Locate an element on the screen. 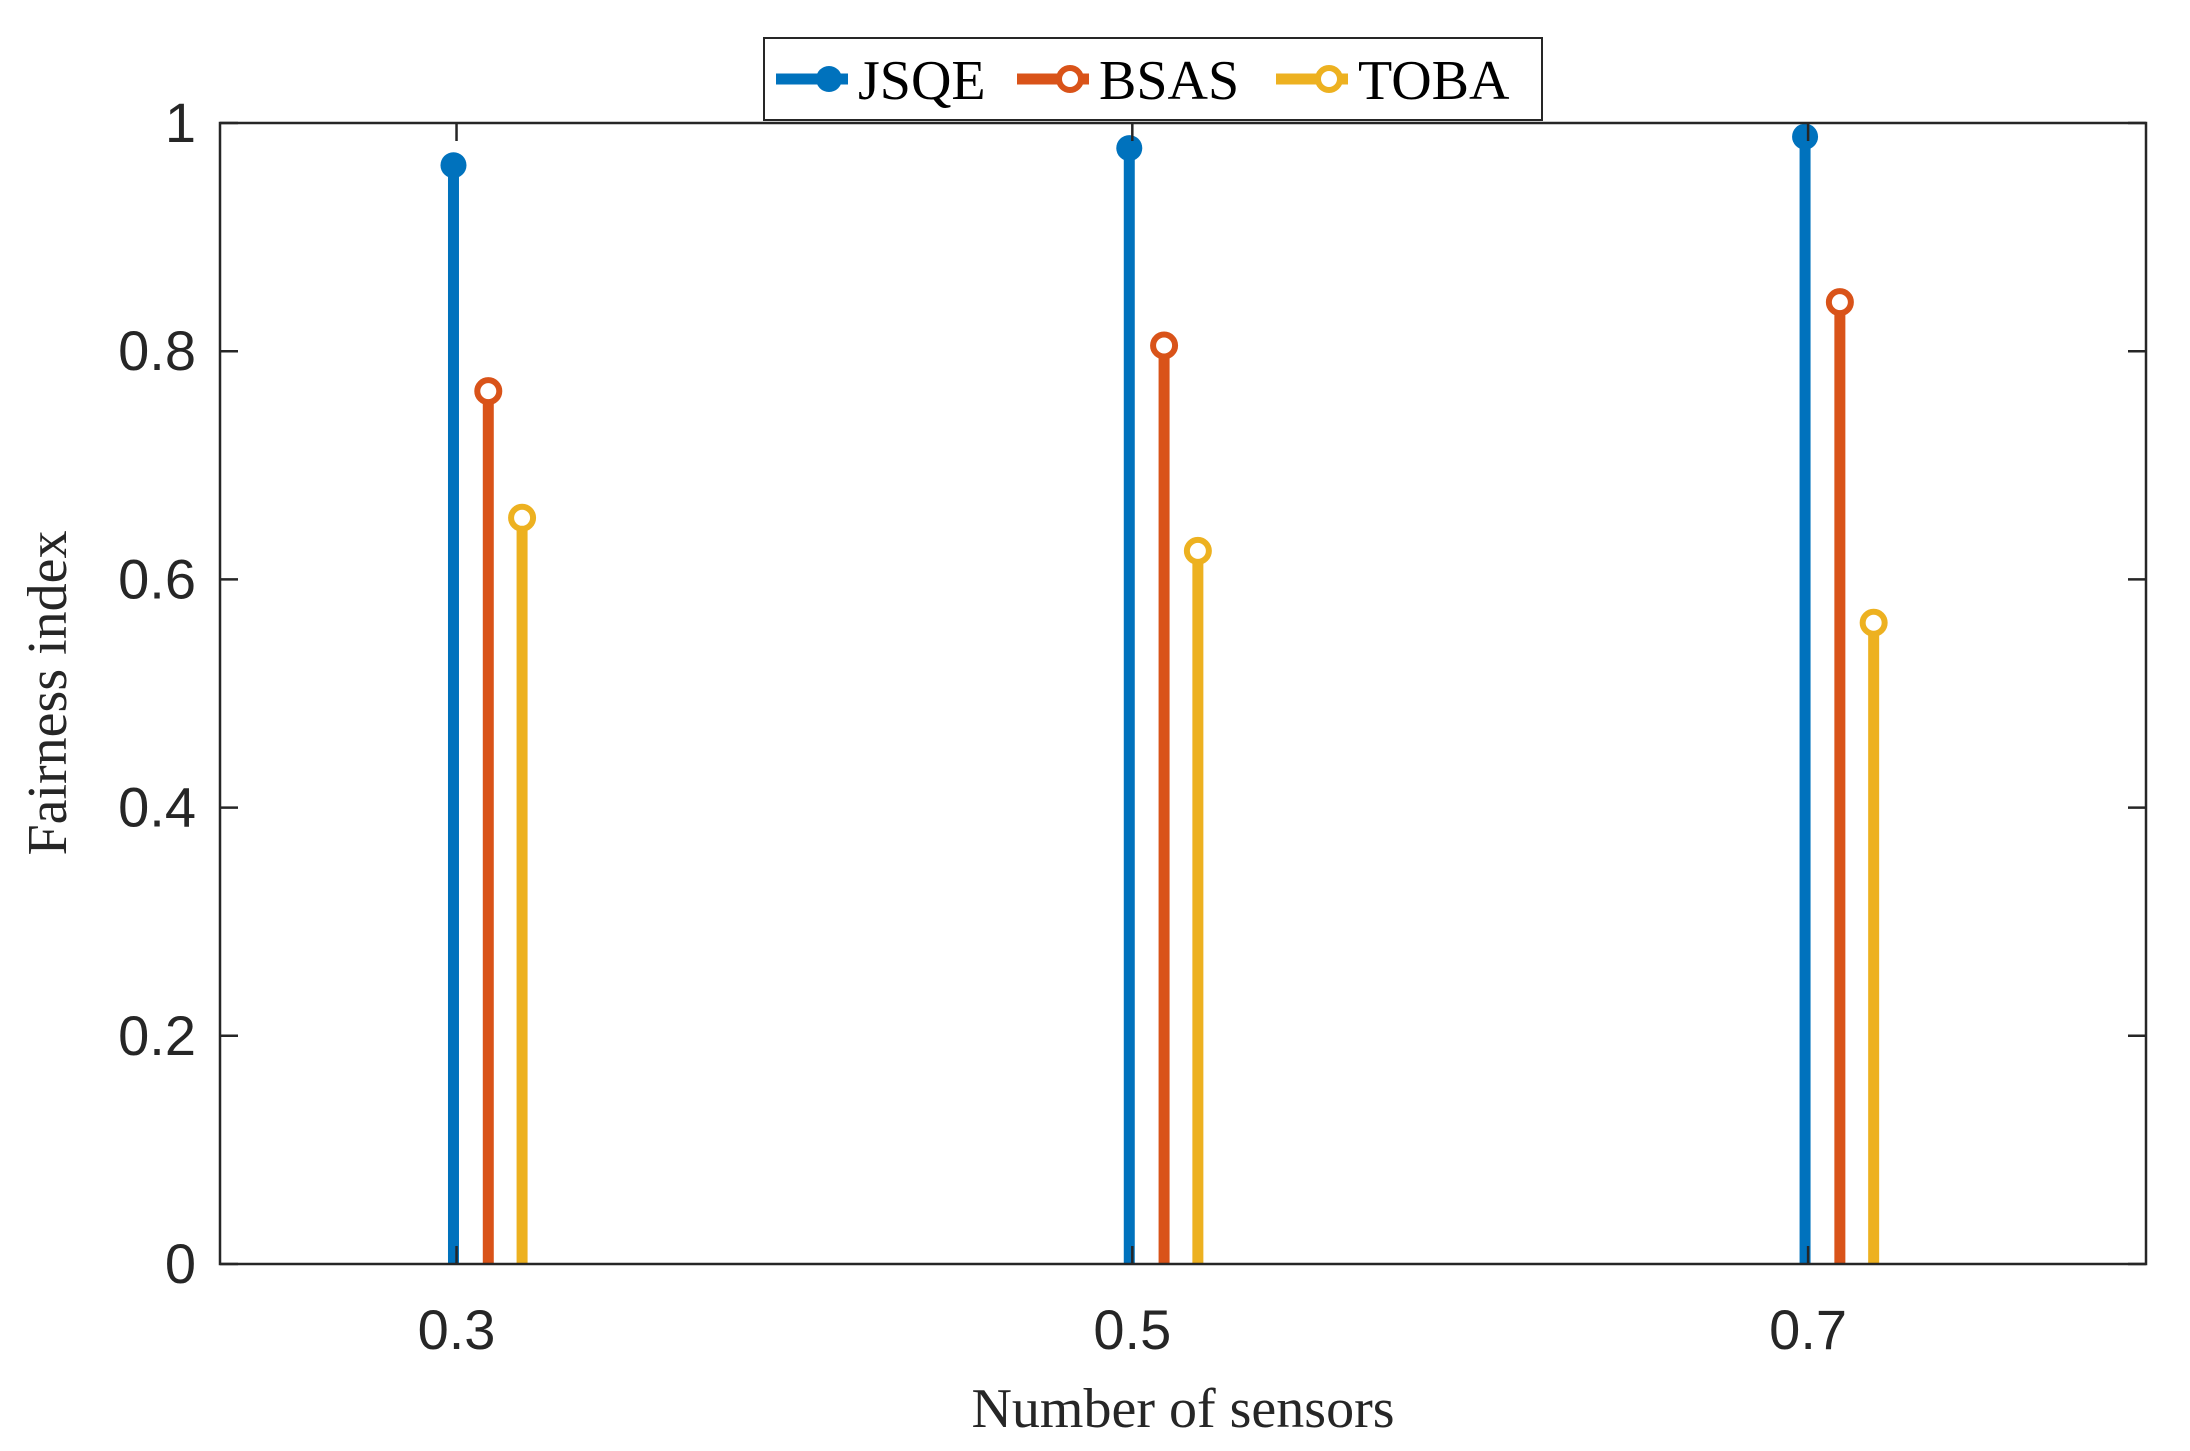 The image size is (2190, 1451). legend-box is located at coordinates (1153, 79).